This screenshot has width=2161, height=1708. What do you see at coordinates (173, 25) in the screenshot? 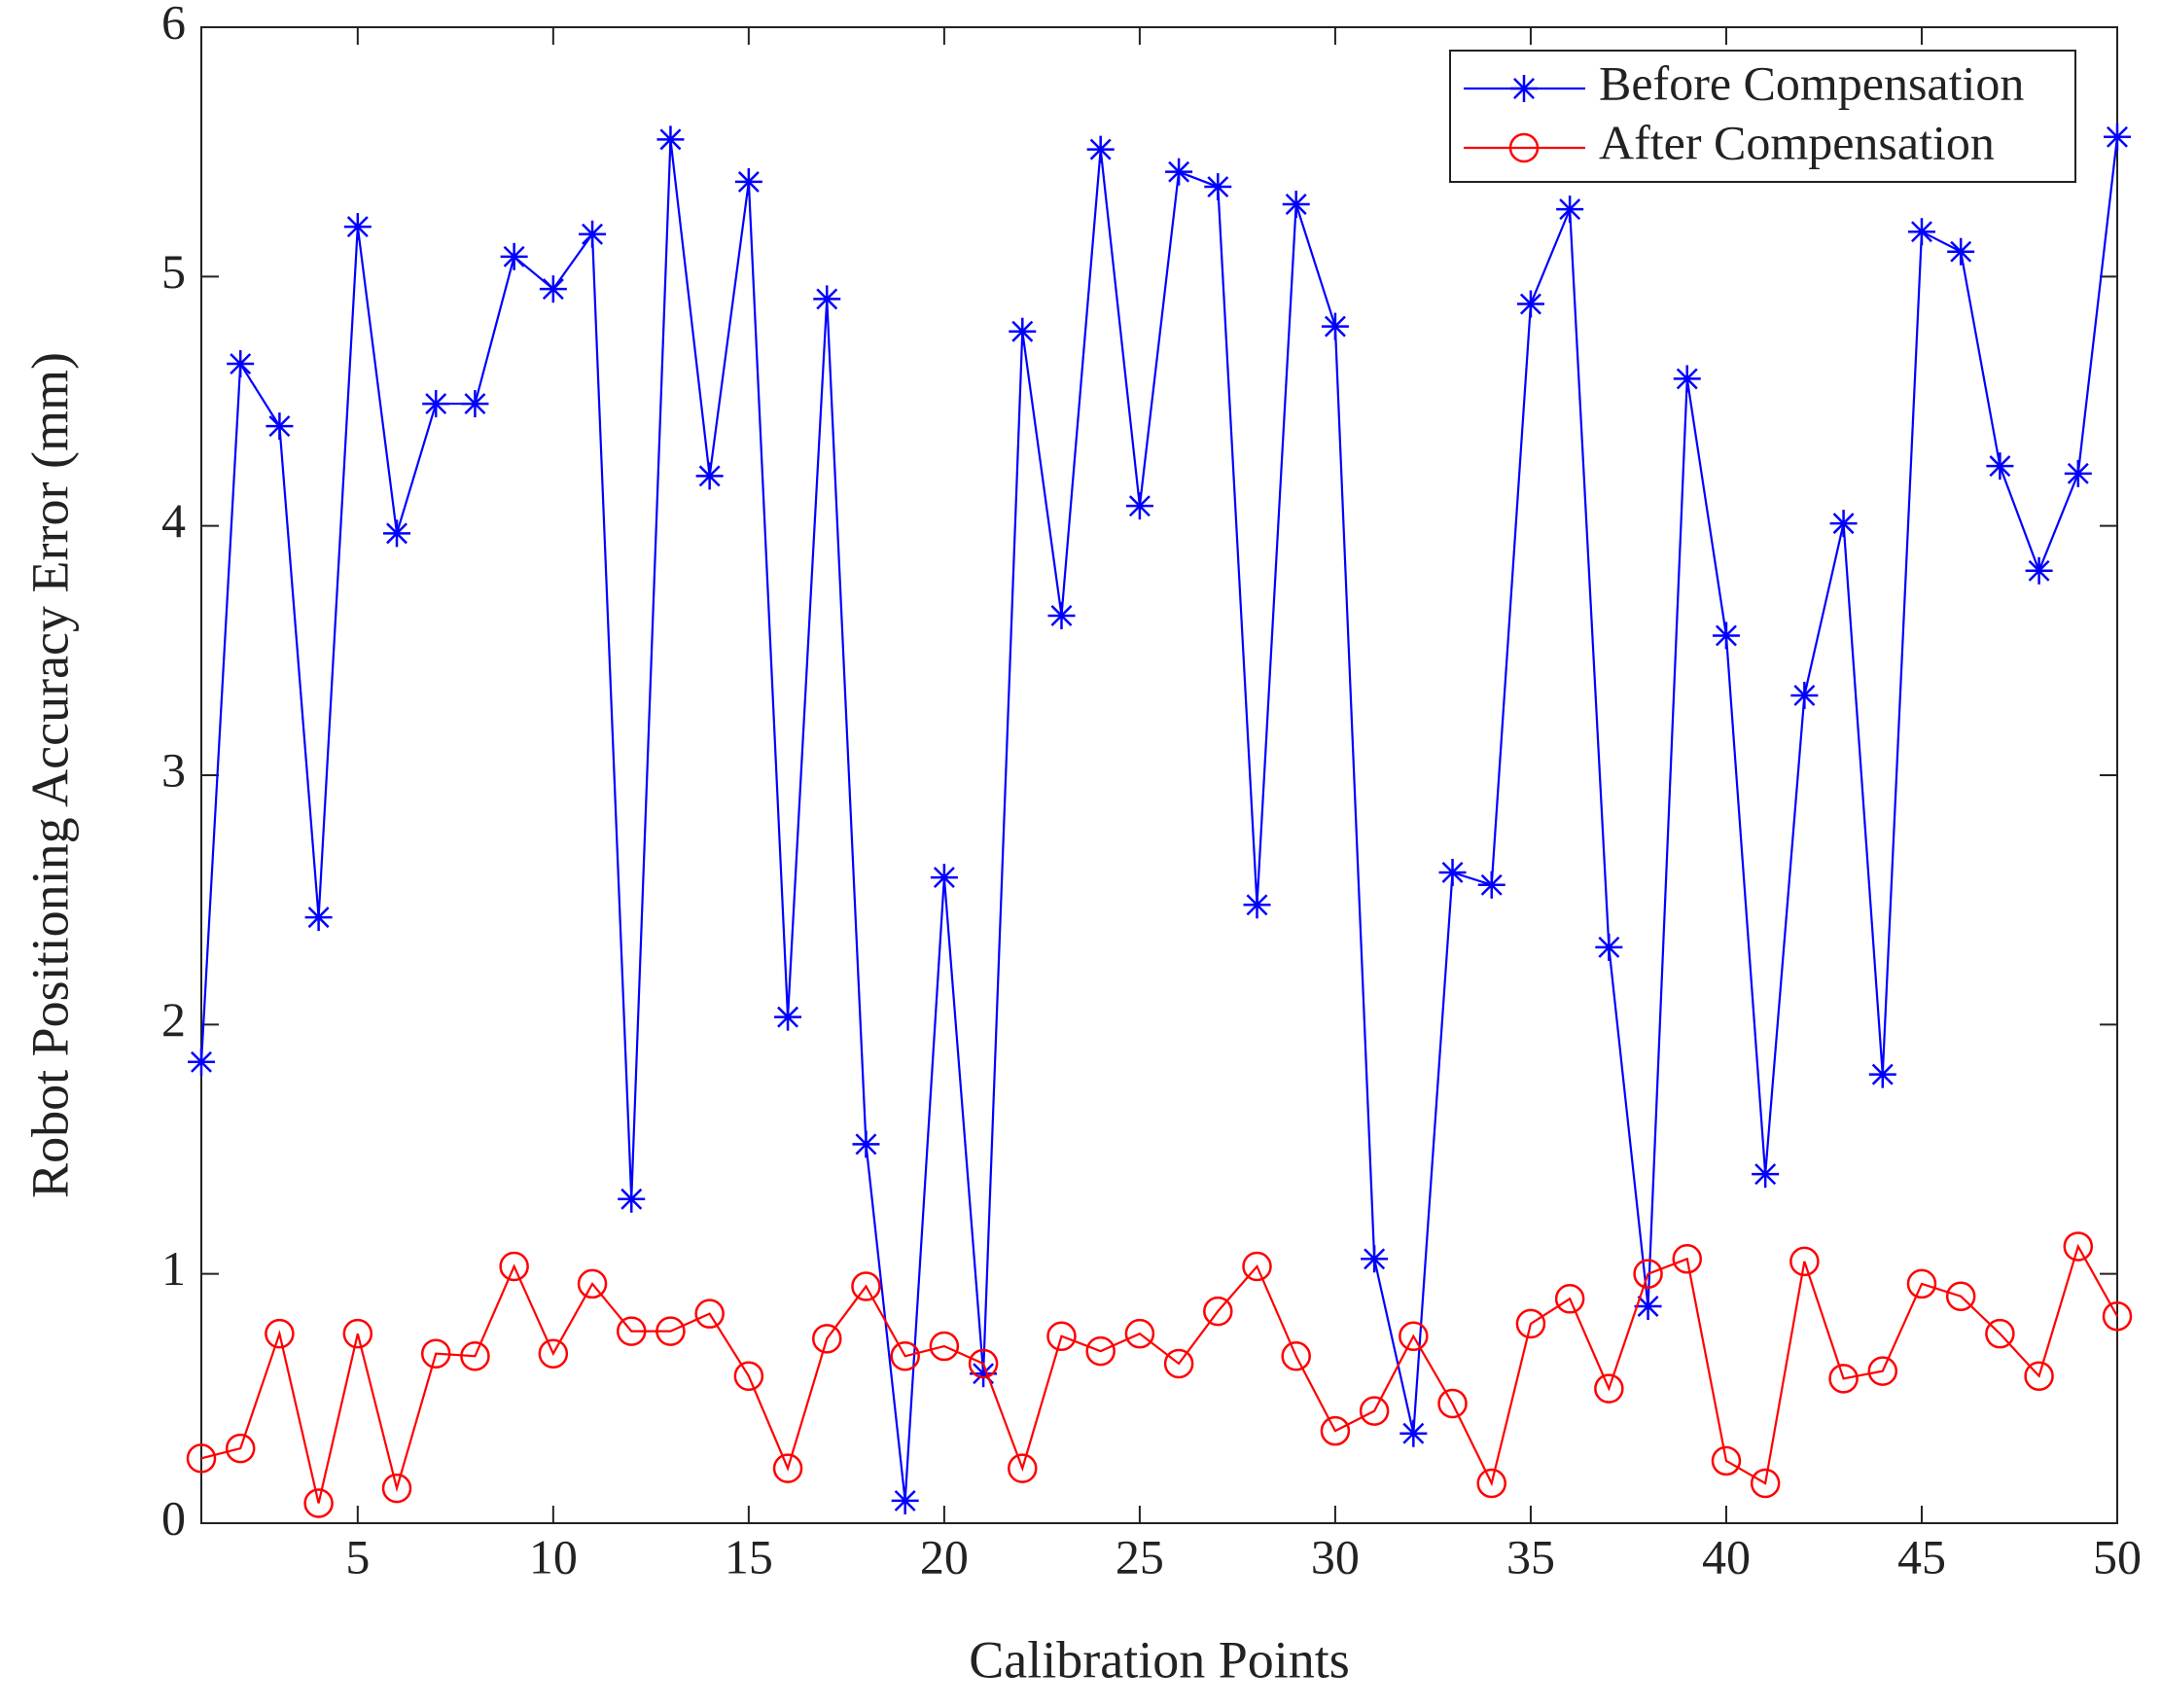
I see `y-tick-label: 6` at bounding box center [173, 25].